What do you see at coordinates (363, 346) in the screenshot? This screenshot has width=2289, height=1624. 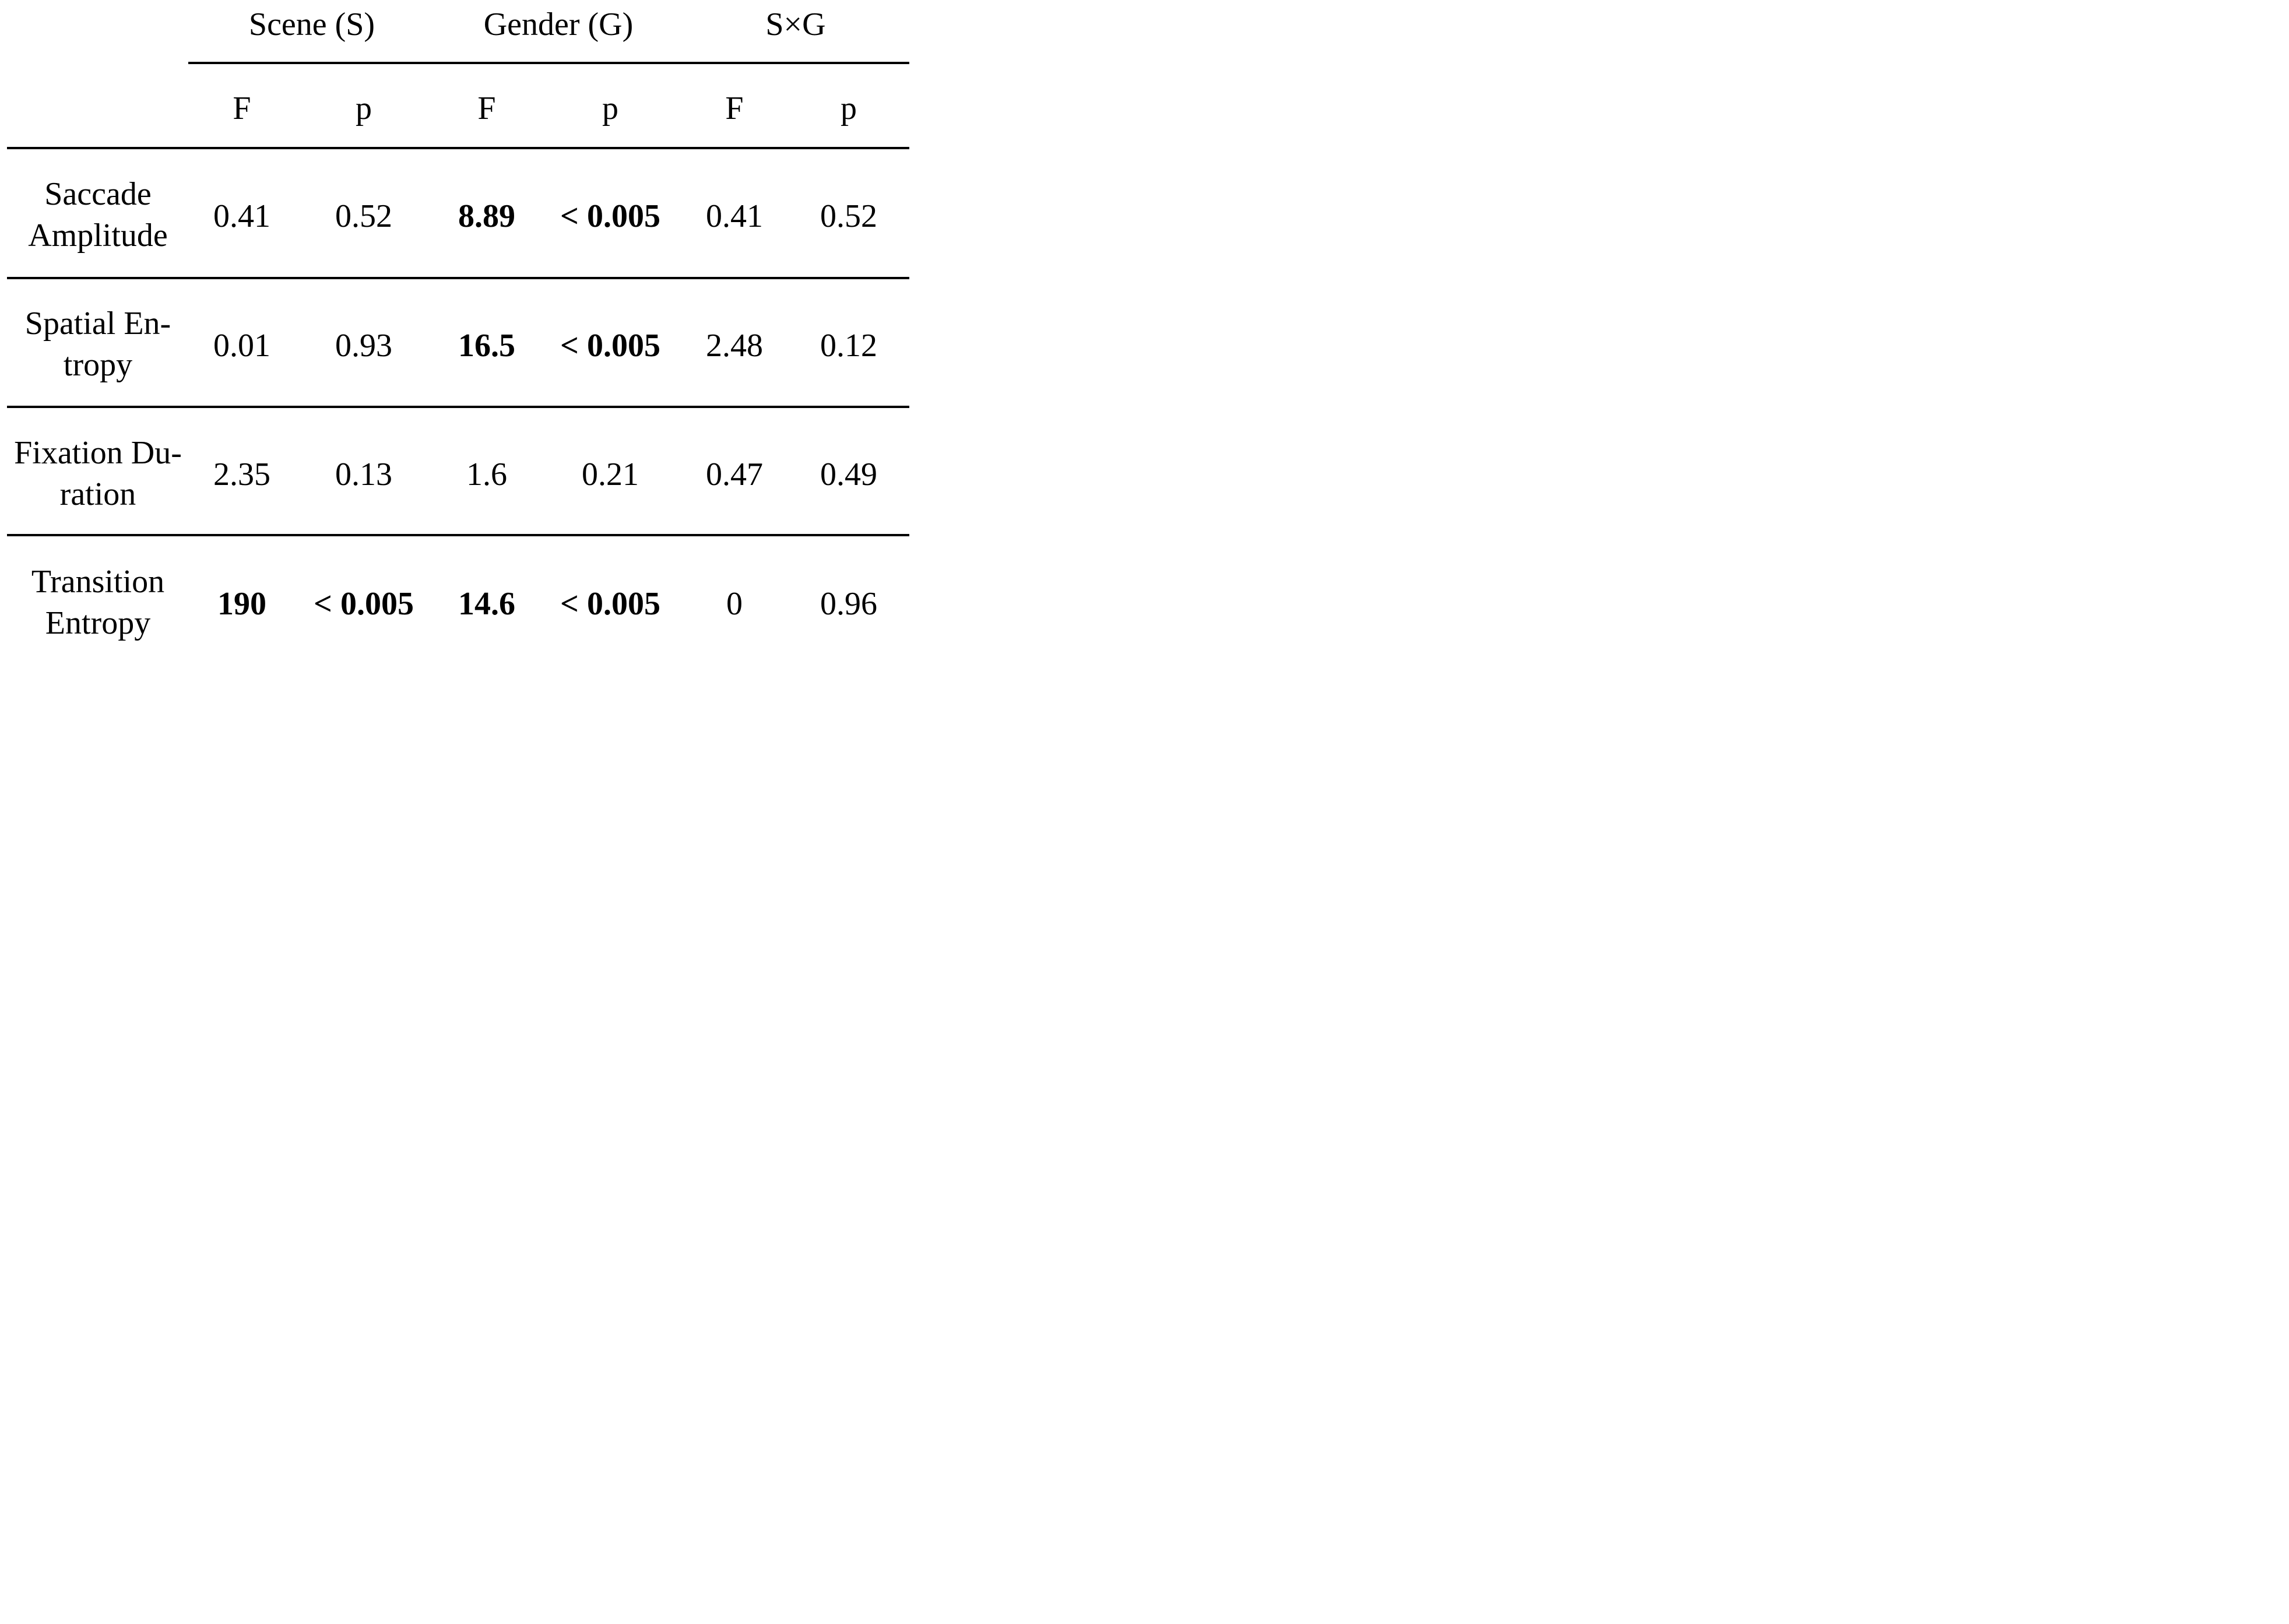 I see `cell-spatial-scene-p: 0.93` at bounding box center [363, 346].